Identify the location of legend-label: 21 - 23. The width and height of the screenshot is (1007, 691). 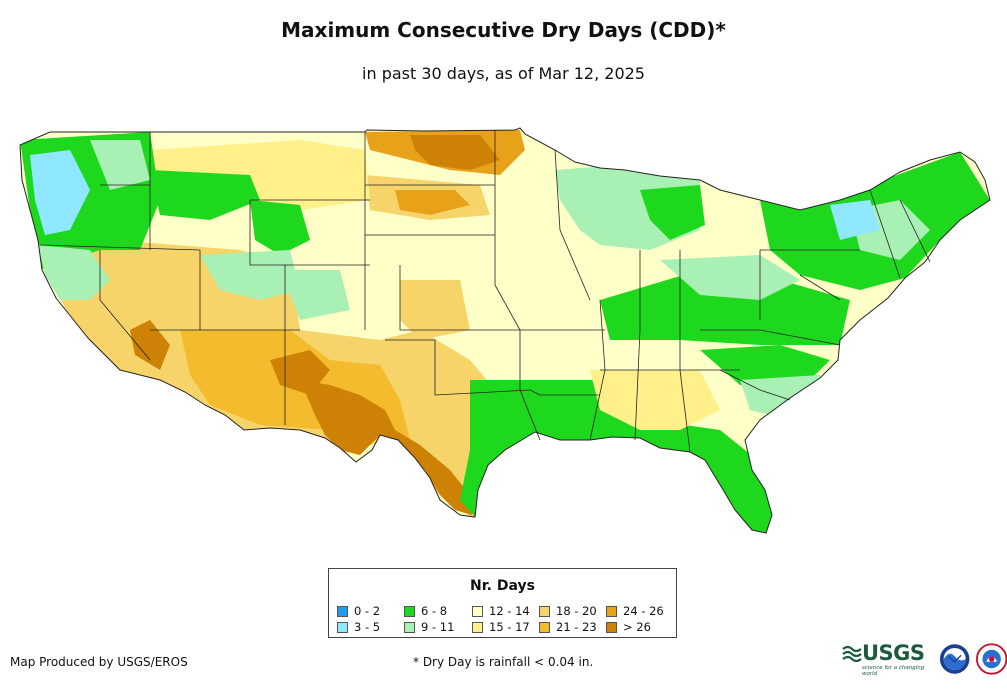
(576, 627).